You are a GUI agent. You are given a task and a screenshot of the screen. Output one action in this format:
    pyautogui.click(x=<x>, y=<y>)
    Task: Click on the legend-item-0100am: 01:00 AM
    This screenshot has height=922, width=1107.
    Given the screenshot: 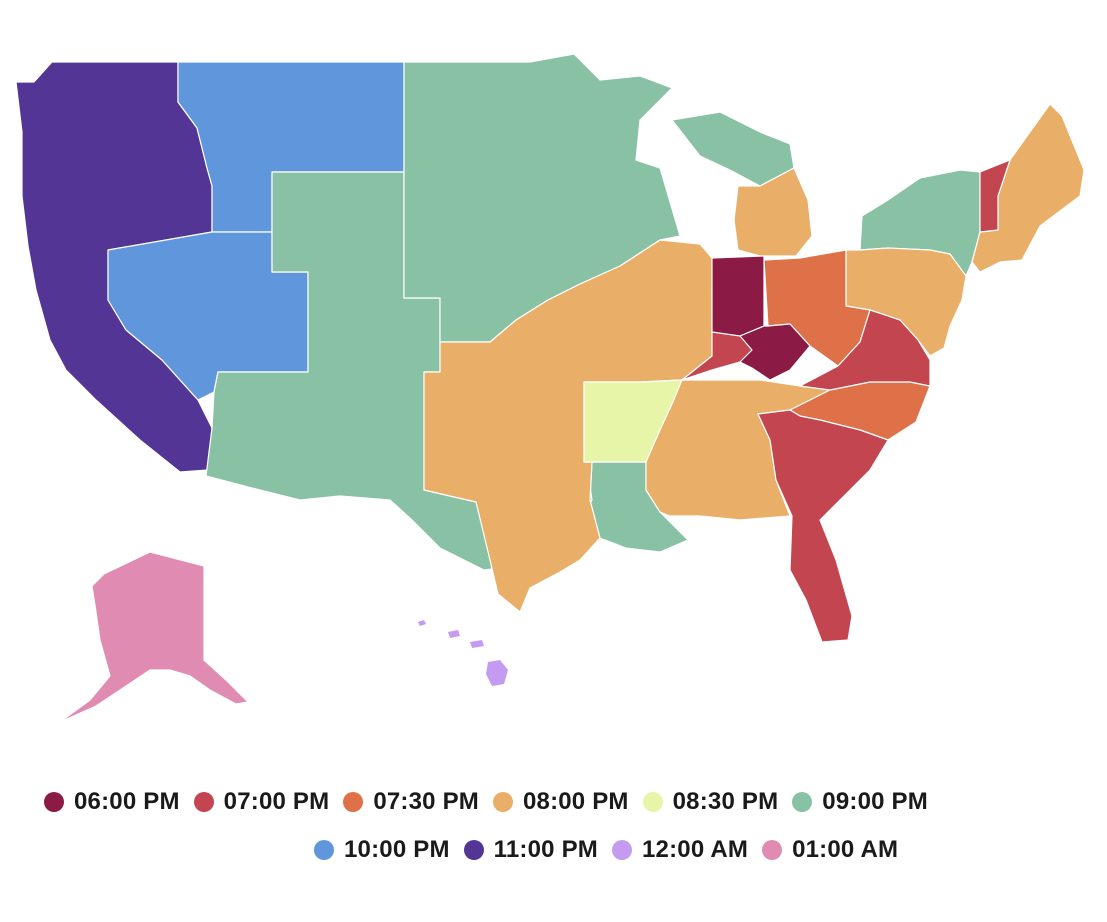 What is the action you would take?
    pyautogui.click(x=830, y=850)
    